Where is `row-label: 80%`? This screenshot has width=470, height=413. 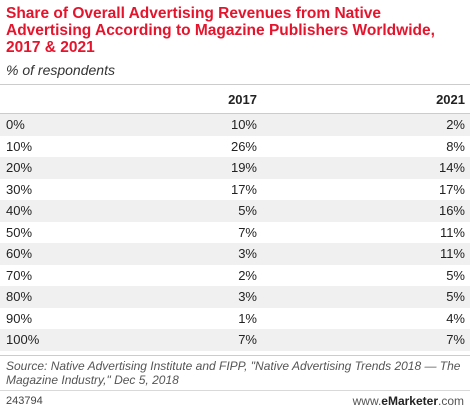
row-label: 80% is located at coordinates (19, 296).